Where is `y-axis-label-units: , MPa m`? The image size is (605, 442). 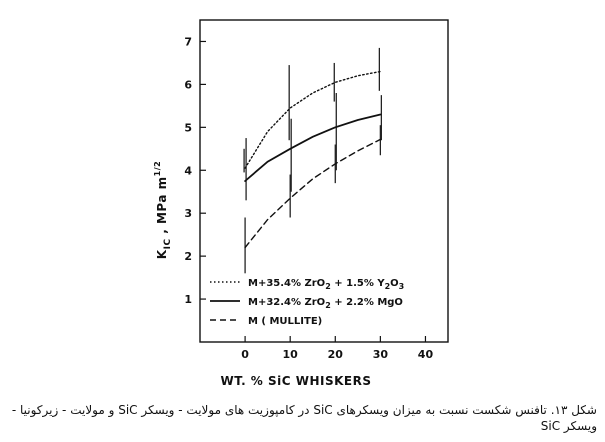 y-axis-label-units: , MPa m is located at coordinates (162, 207).